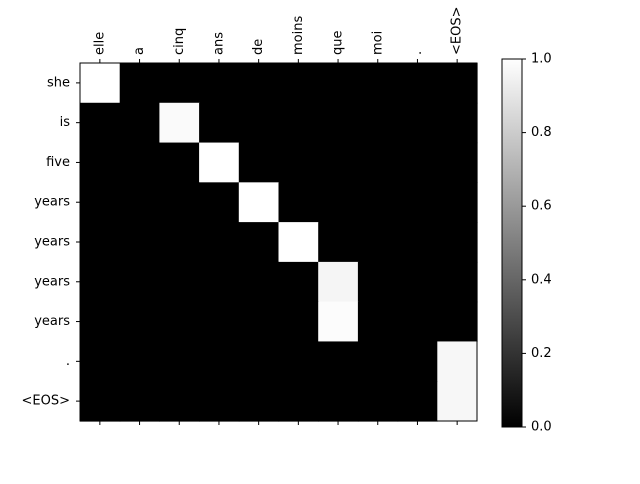 This screenshot has width=640, height=484. Describe the element at coordinates (58, 162) in the screenshot. I see `y-tick-label: five` at that location.